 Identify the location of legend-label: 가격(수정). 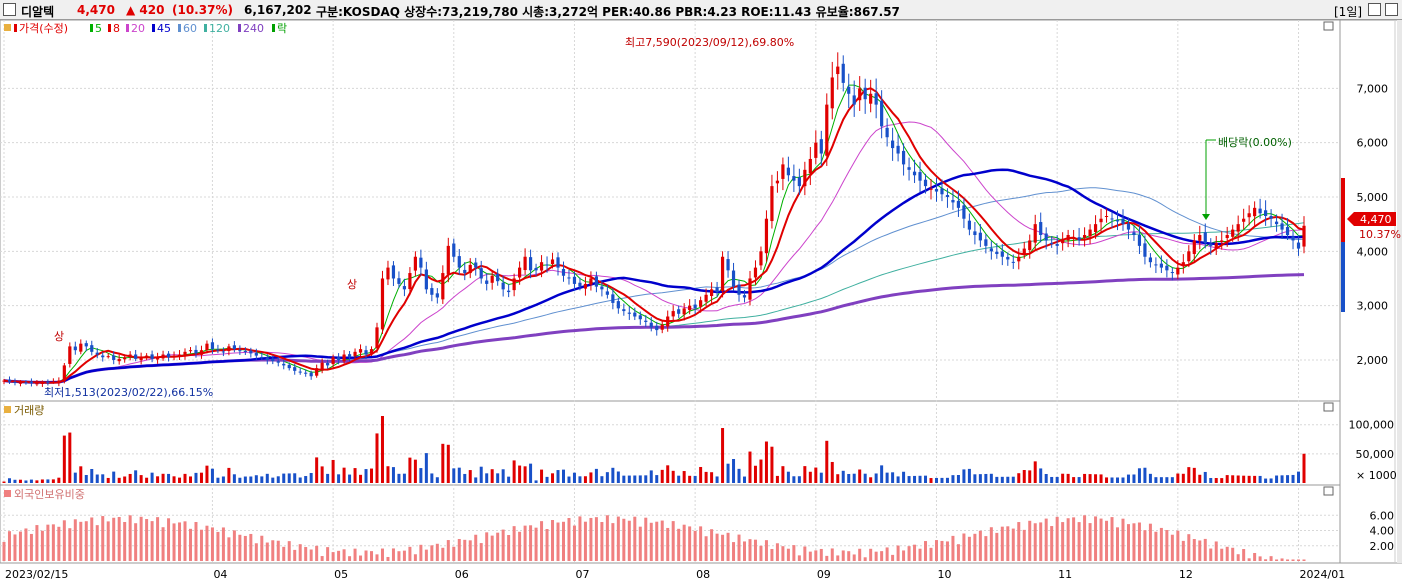
(43, 28).